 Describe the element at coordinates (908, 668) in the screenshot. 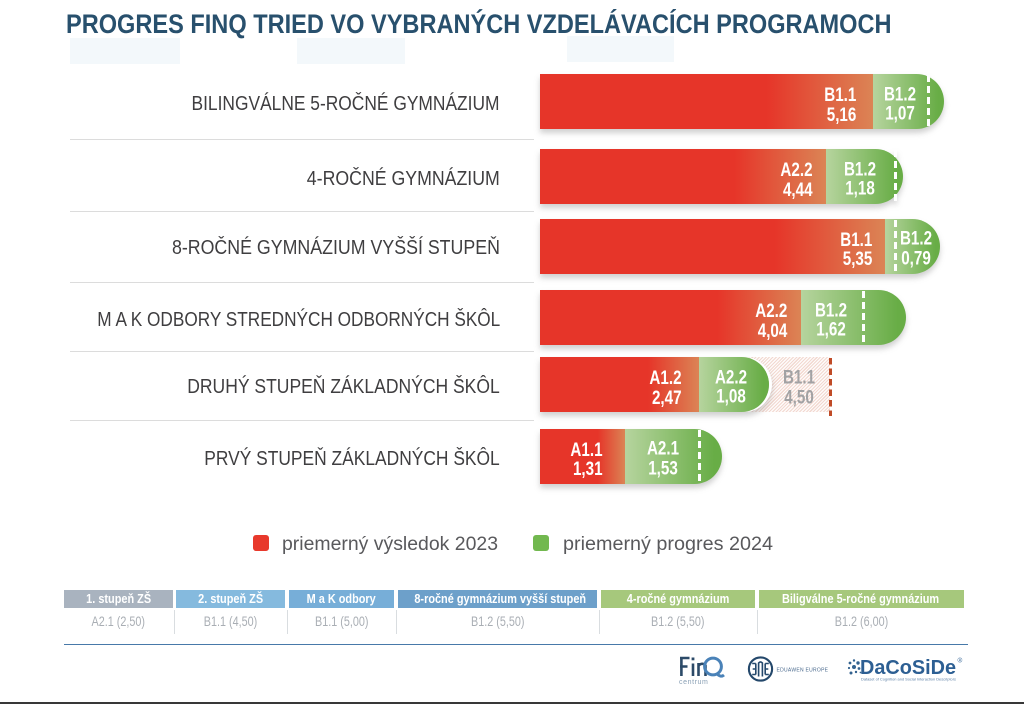

I see `svg-text: DaCoSiDe` at that location.